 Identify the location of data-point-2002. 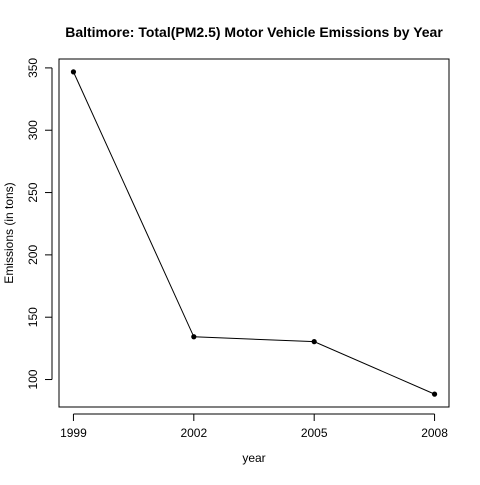
(194, 337).